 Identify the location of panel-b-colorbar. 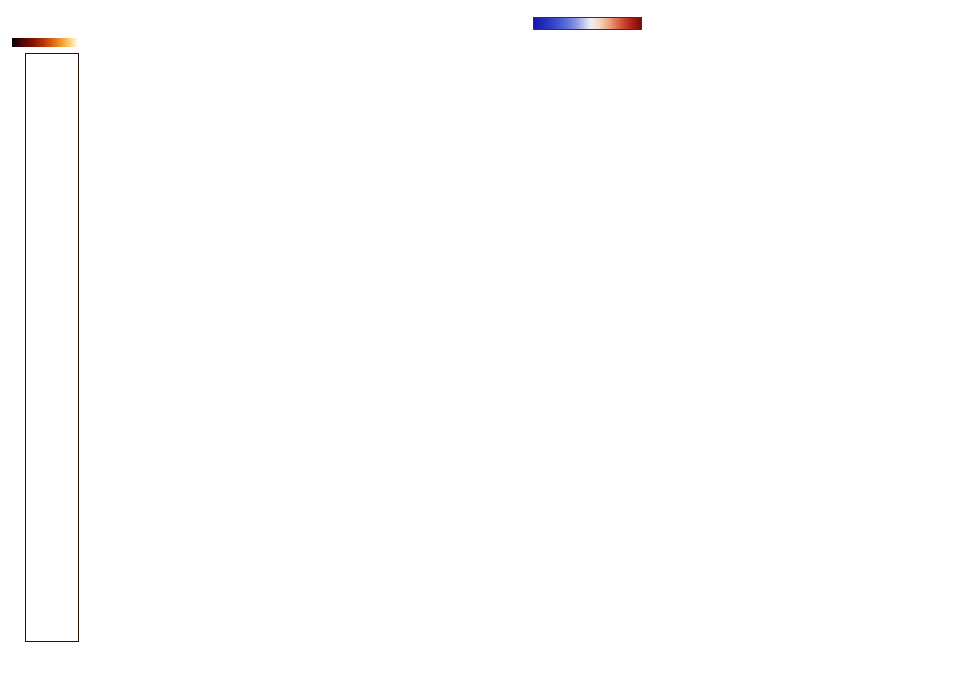
(587, 23).